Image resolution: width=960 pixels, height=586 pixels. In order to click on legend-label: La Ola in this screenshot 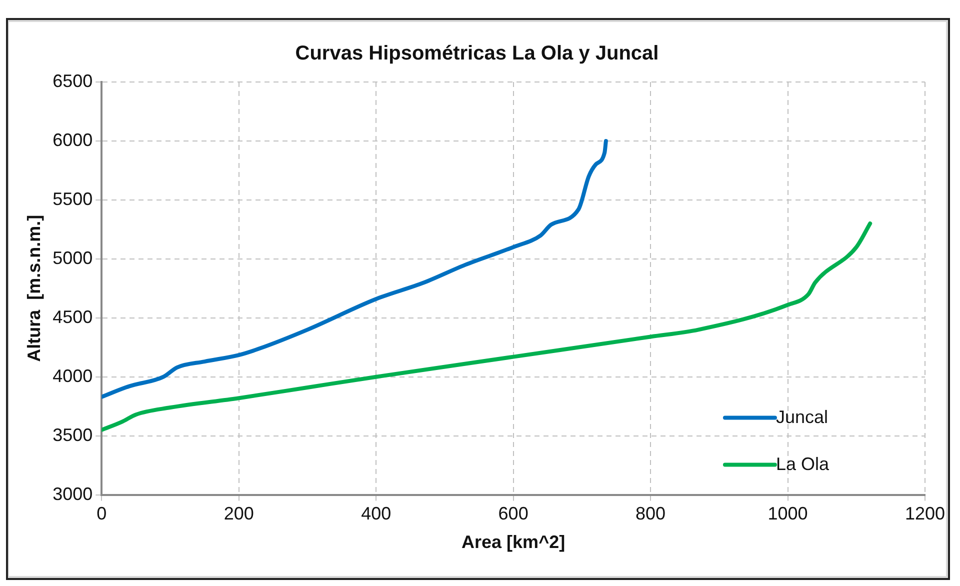, I will do `click(803, 464)`.